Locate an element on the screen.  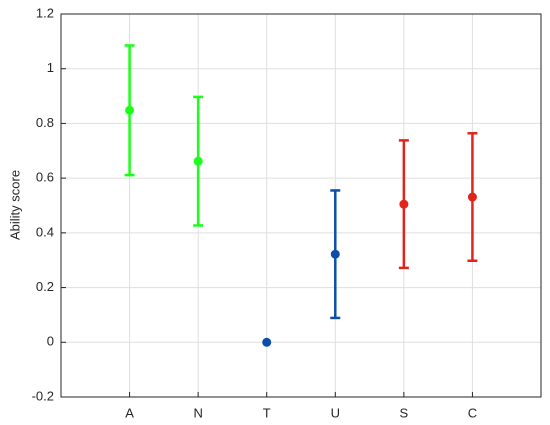
y-tick-label: 1 is located at coordinates (50, 67).